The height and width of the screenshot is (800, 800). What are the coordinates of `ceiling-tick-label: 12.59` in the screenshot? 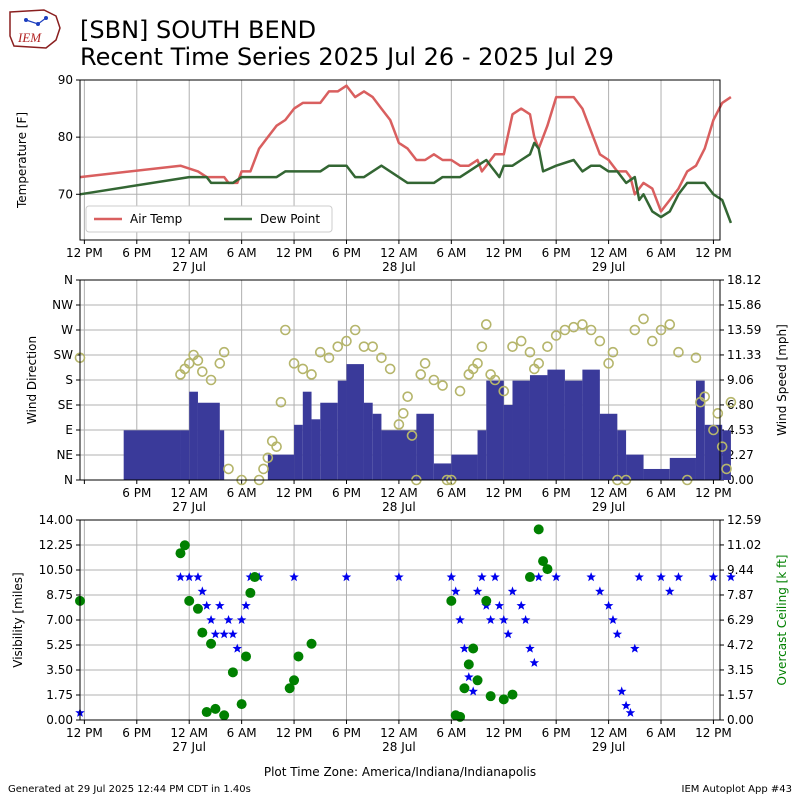 It's located at (744, 520).